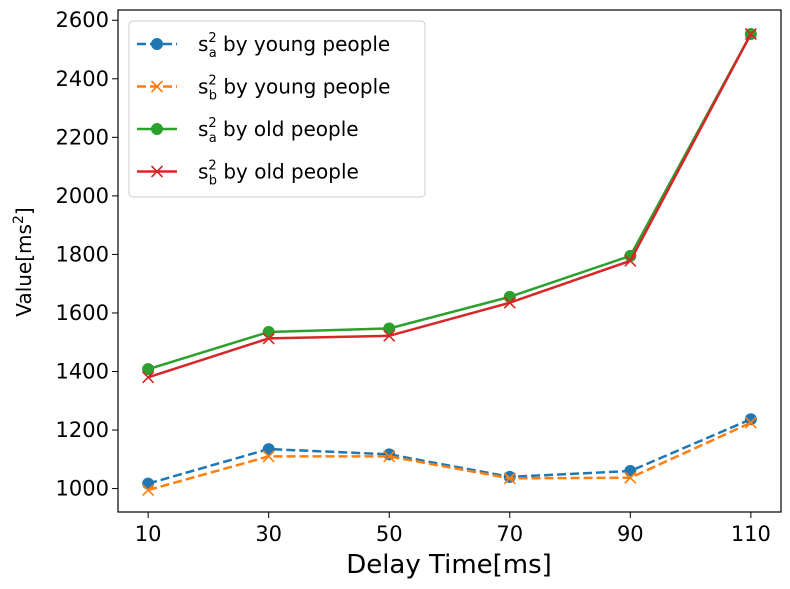  I want to click on y-tick-label: 1800, so click(82, 254).